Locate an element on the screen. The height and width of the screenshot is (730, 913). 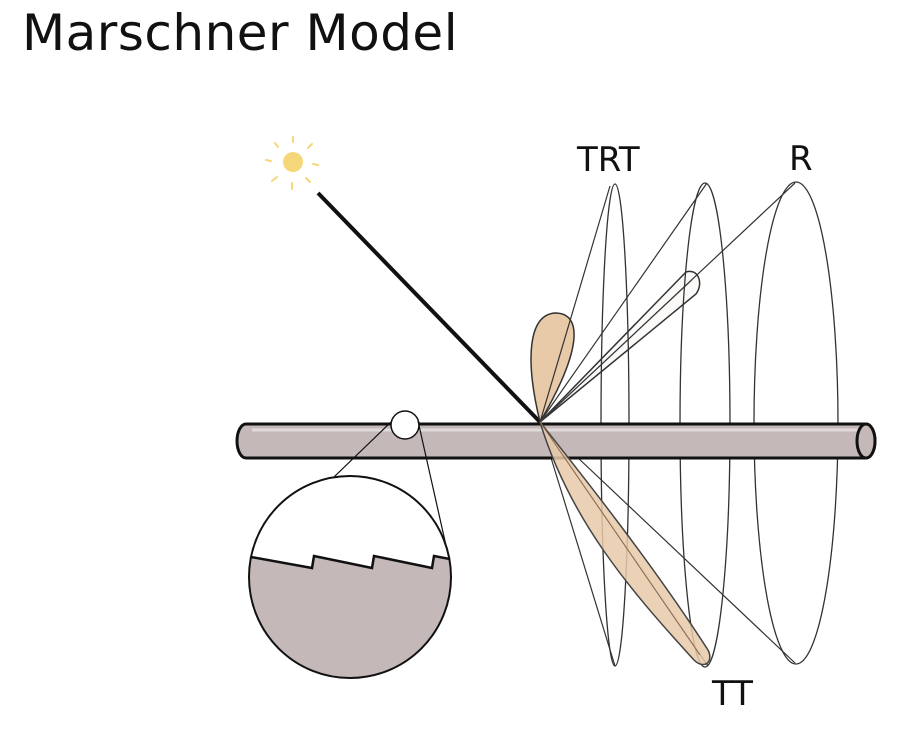
label-tt: TT is located at coordinates (732, 694).